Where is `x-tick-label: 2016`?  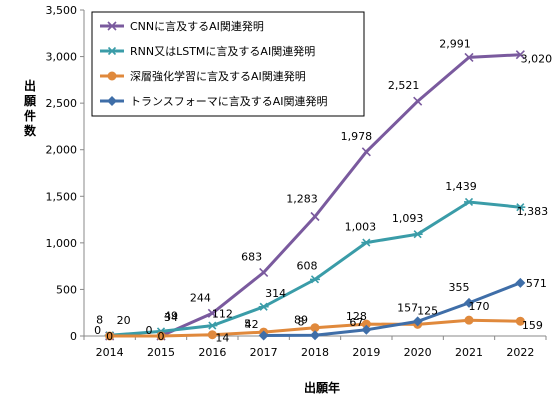
x-tick-label: 2016 is located at coordinates (212, 352).